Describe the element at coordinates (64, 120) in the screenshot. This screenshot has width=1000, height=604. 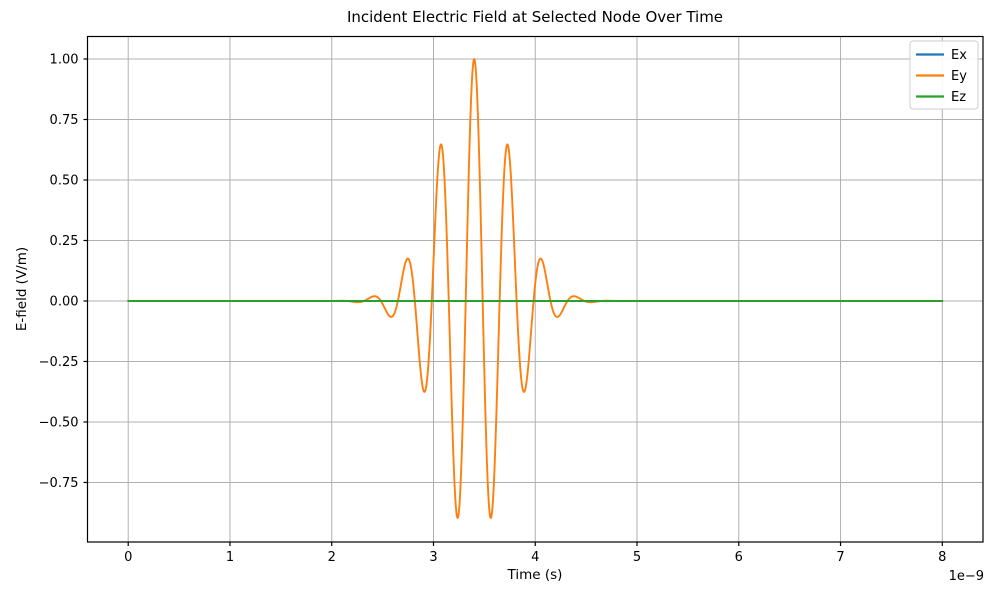
I see `y-tick-label: 0.75` at that location.